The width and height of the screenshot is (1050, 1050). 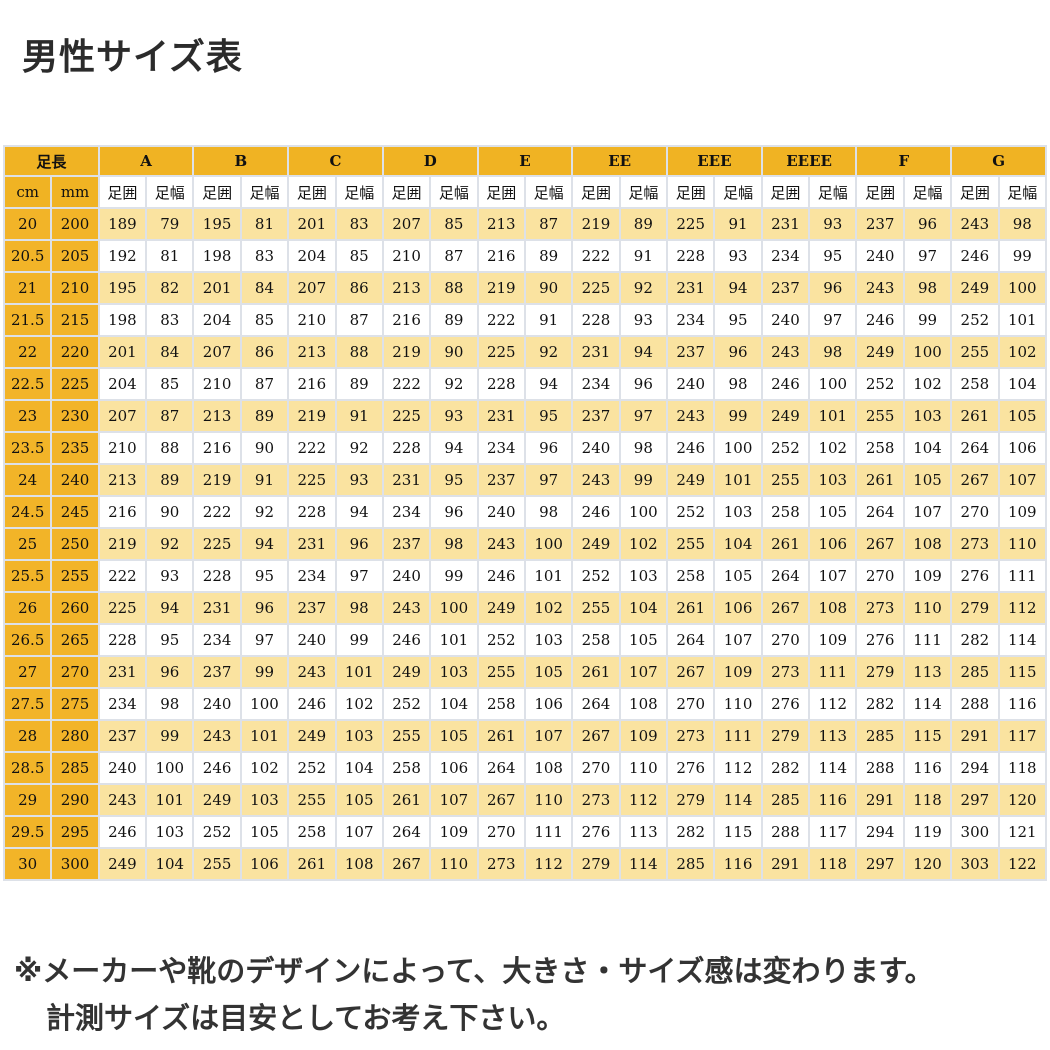 I want to click on width-cell: 87, so click(x=548, y=224).